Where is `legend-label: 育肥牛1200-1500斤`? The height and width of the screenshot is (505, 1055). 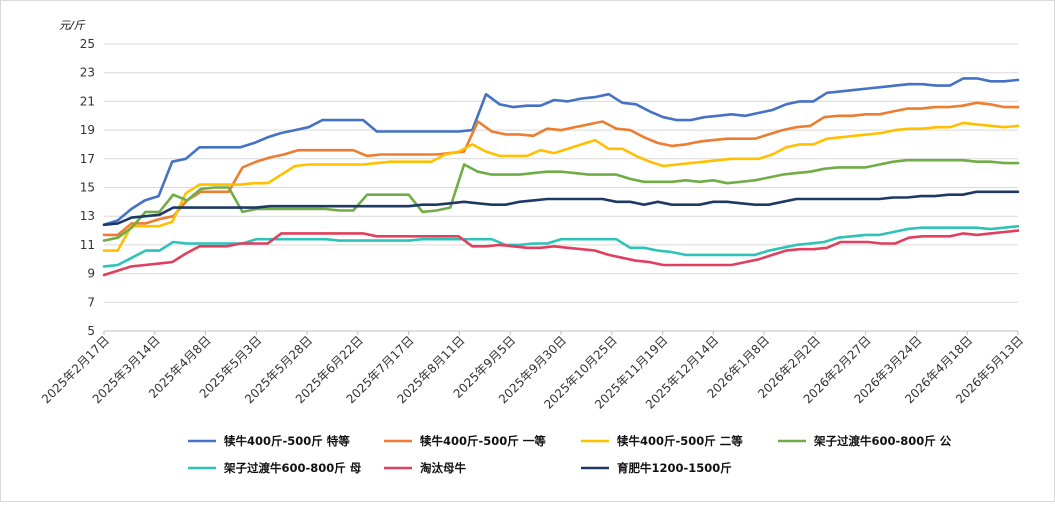
legend-label: 育肥牛1200-1500斤 is located at coordinates (674, 468).